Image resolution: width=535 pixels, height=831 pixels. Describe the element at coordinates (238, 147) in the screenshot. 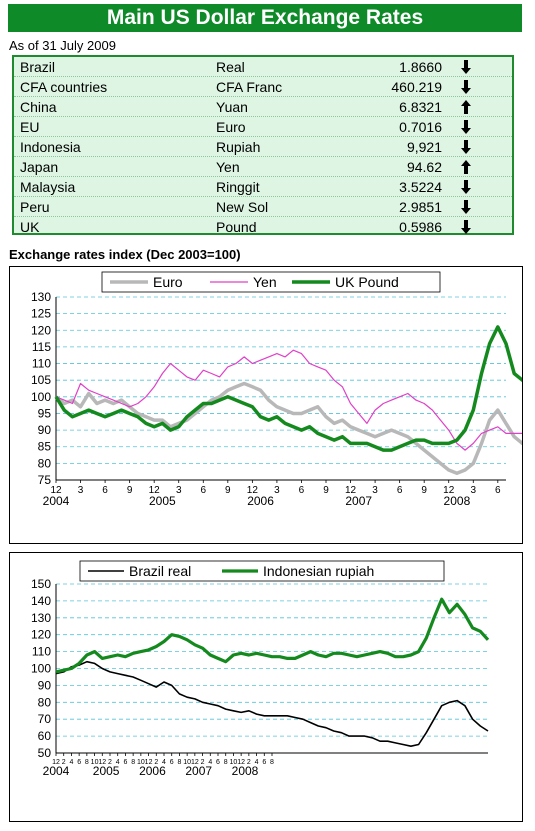

I see `rate-currency: Rupiah` at that location.